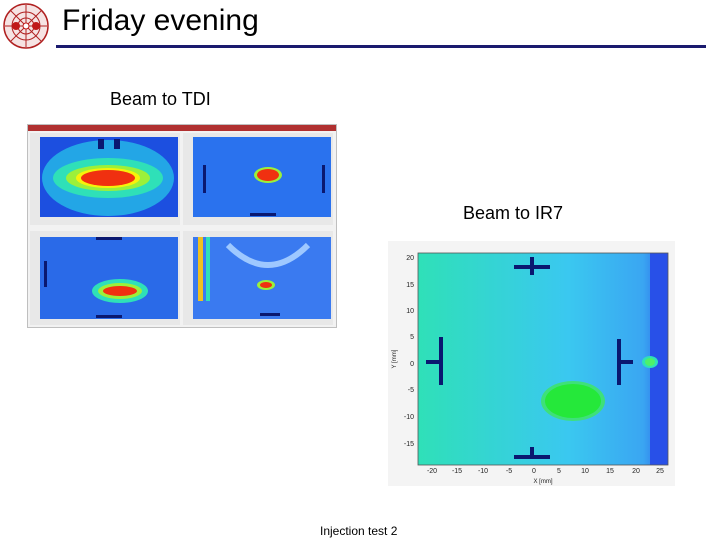 This screenshot has height=540, width=720. I want to click on y-tick: 10, so click(410, 311).